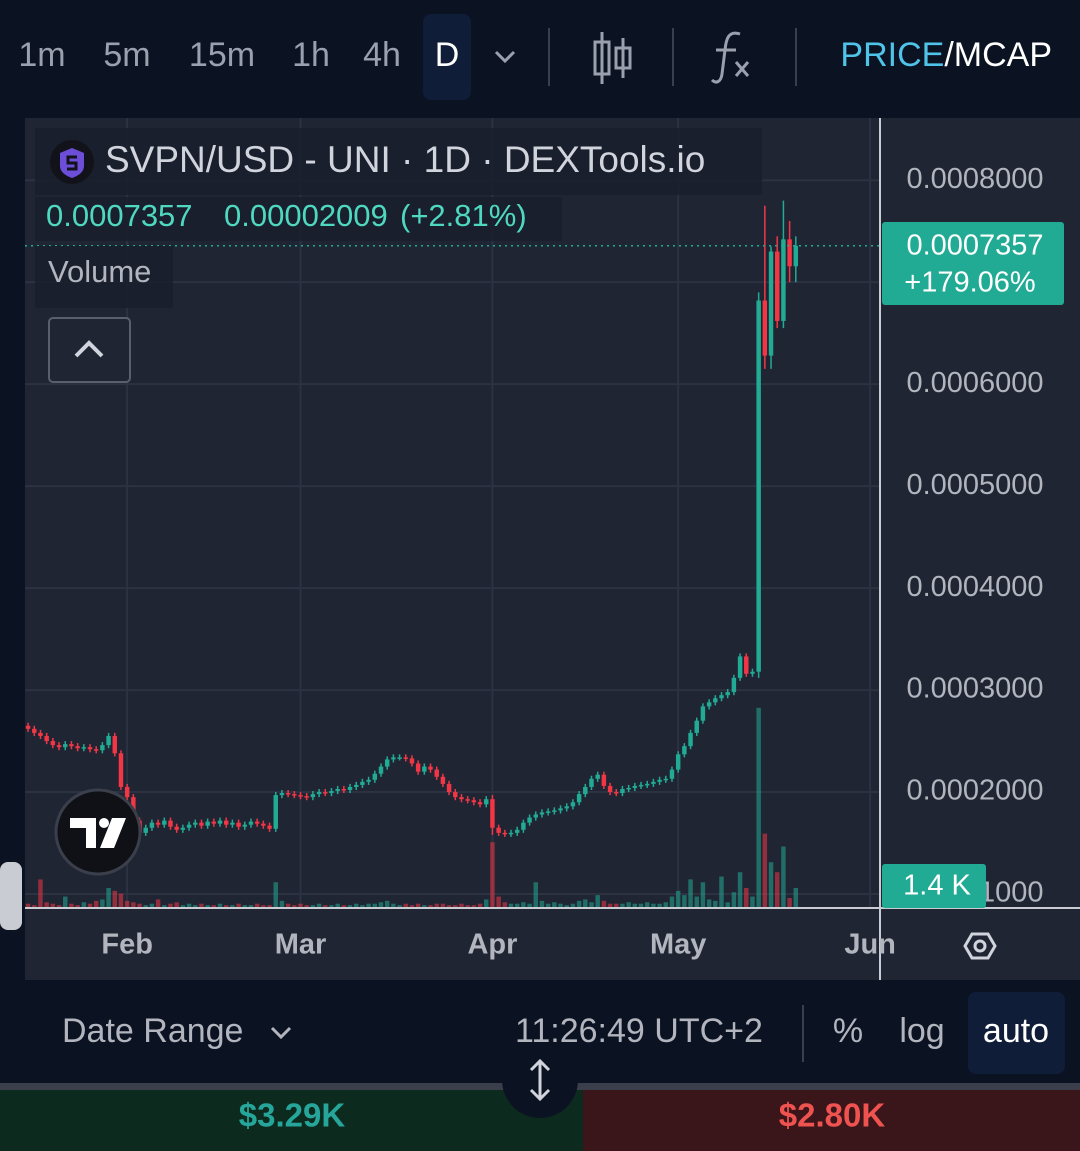  Describe the element at coordinates (937, 886) in the screenshot. I see `volume-badge-value: 1.4 K` at that location.